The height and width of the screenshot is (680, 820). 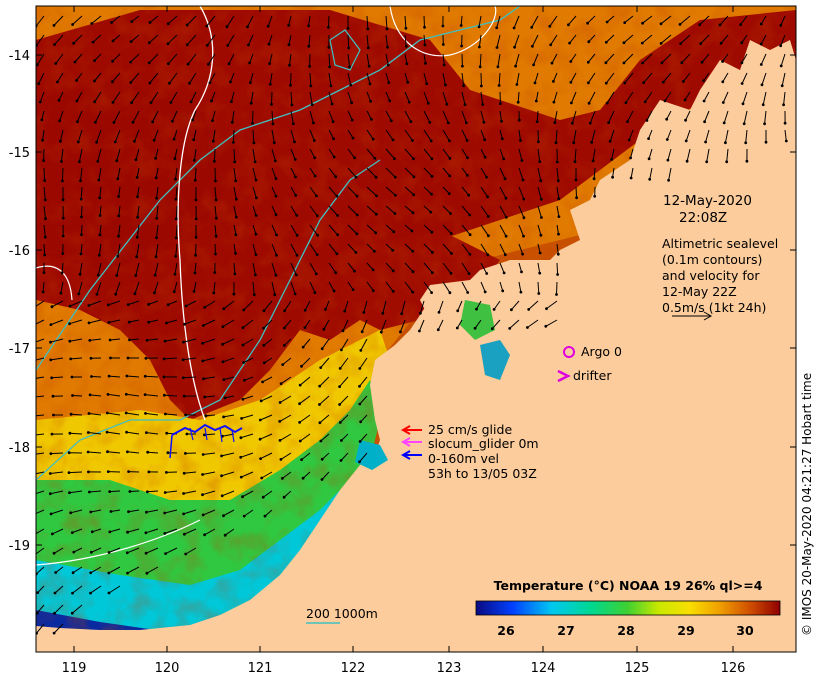 I want to click on sealevel-legend-line: 12-May 22Z, so click(x=699, y=291).